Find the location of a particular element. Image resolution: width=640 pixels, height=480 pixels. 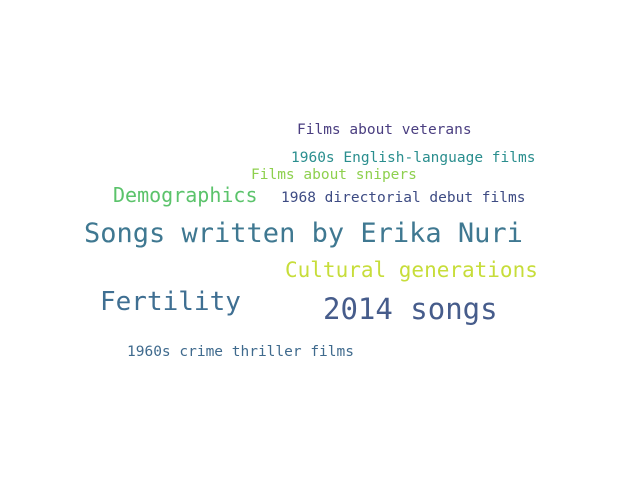

word-films-about-snipers: Films about snipers is located at coordinates (334, 175).